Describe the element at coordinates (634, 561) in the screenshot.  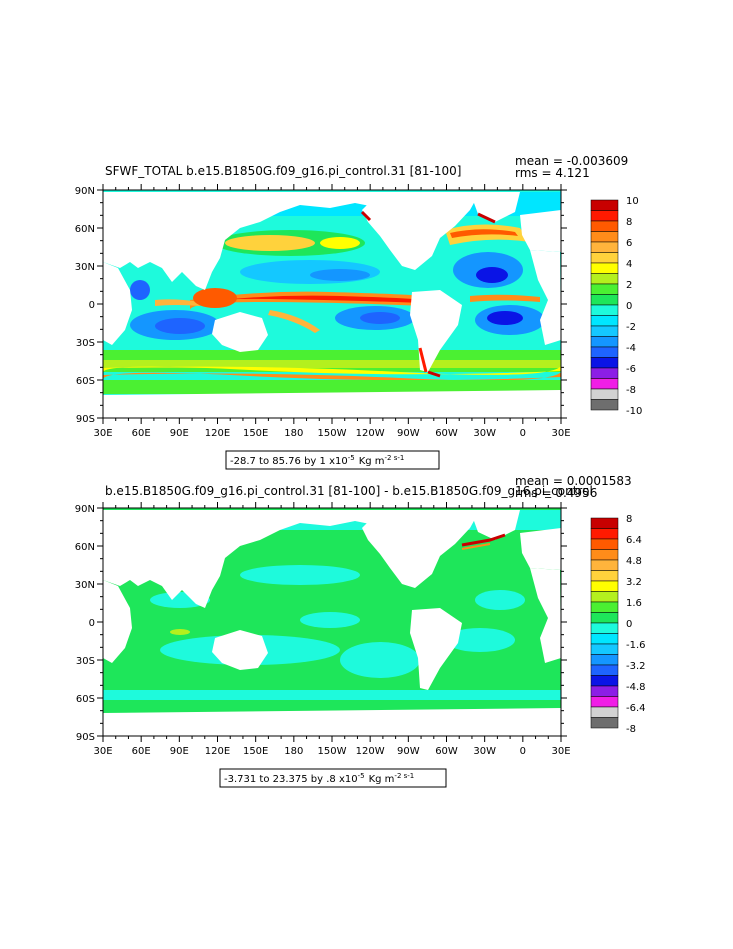
I see `colorbar-label: 4.8` at that location.